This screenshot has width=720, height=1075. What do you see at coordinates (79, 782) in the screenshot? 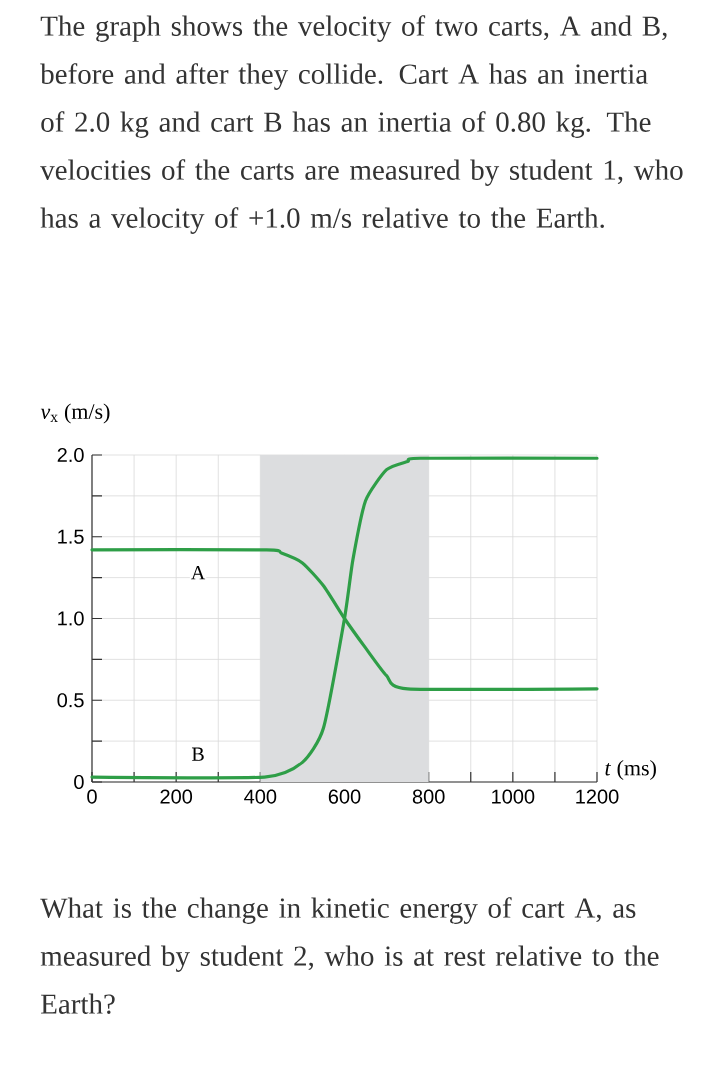
I see `y-tick-label: 0` at bounding box center [79, 782].